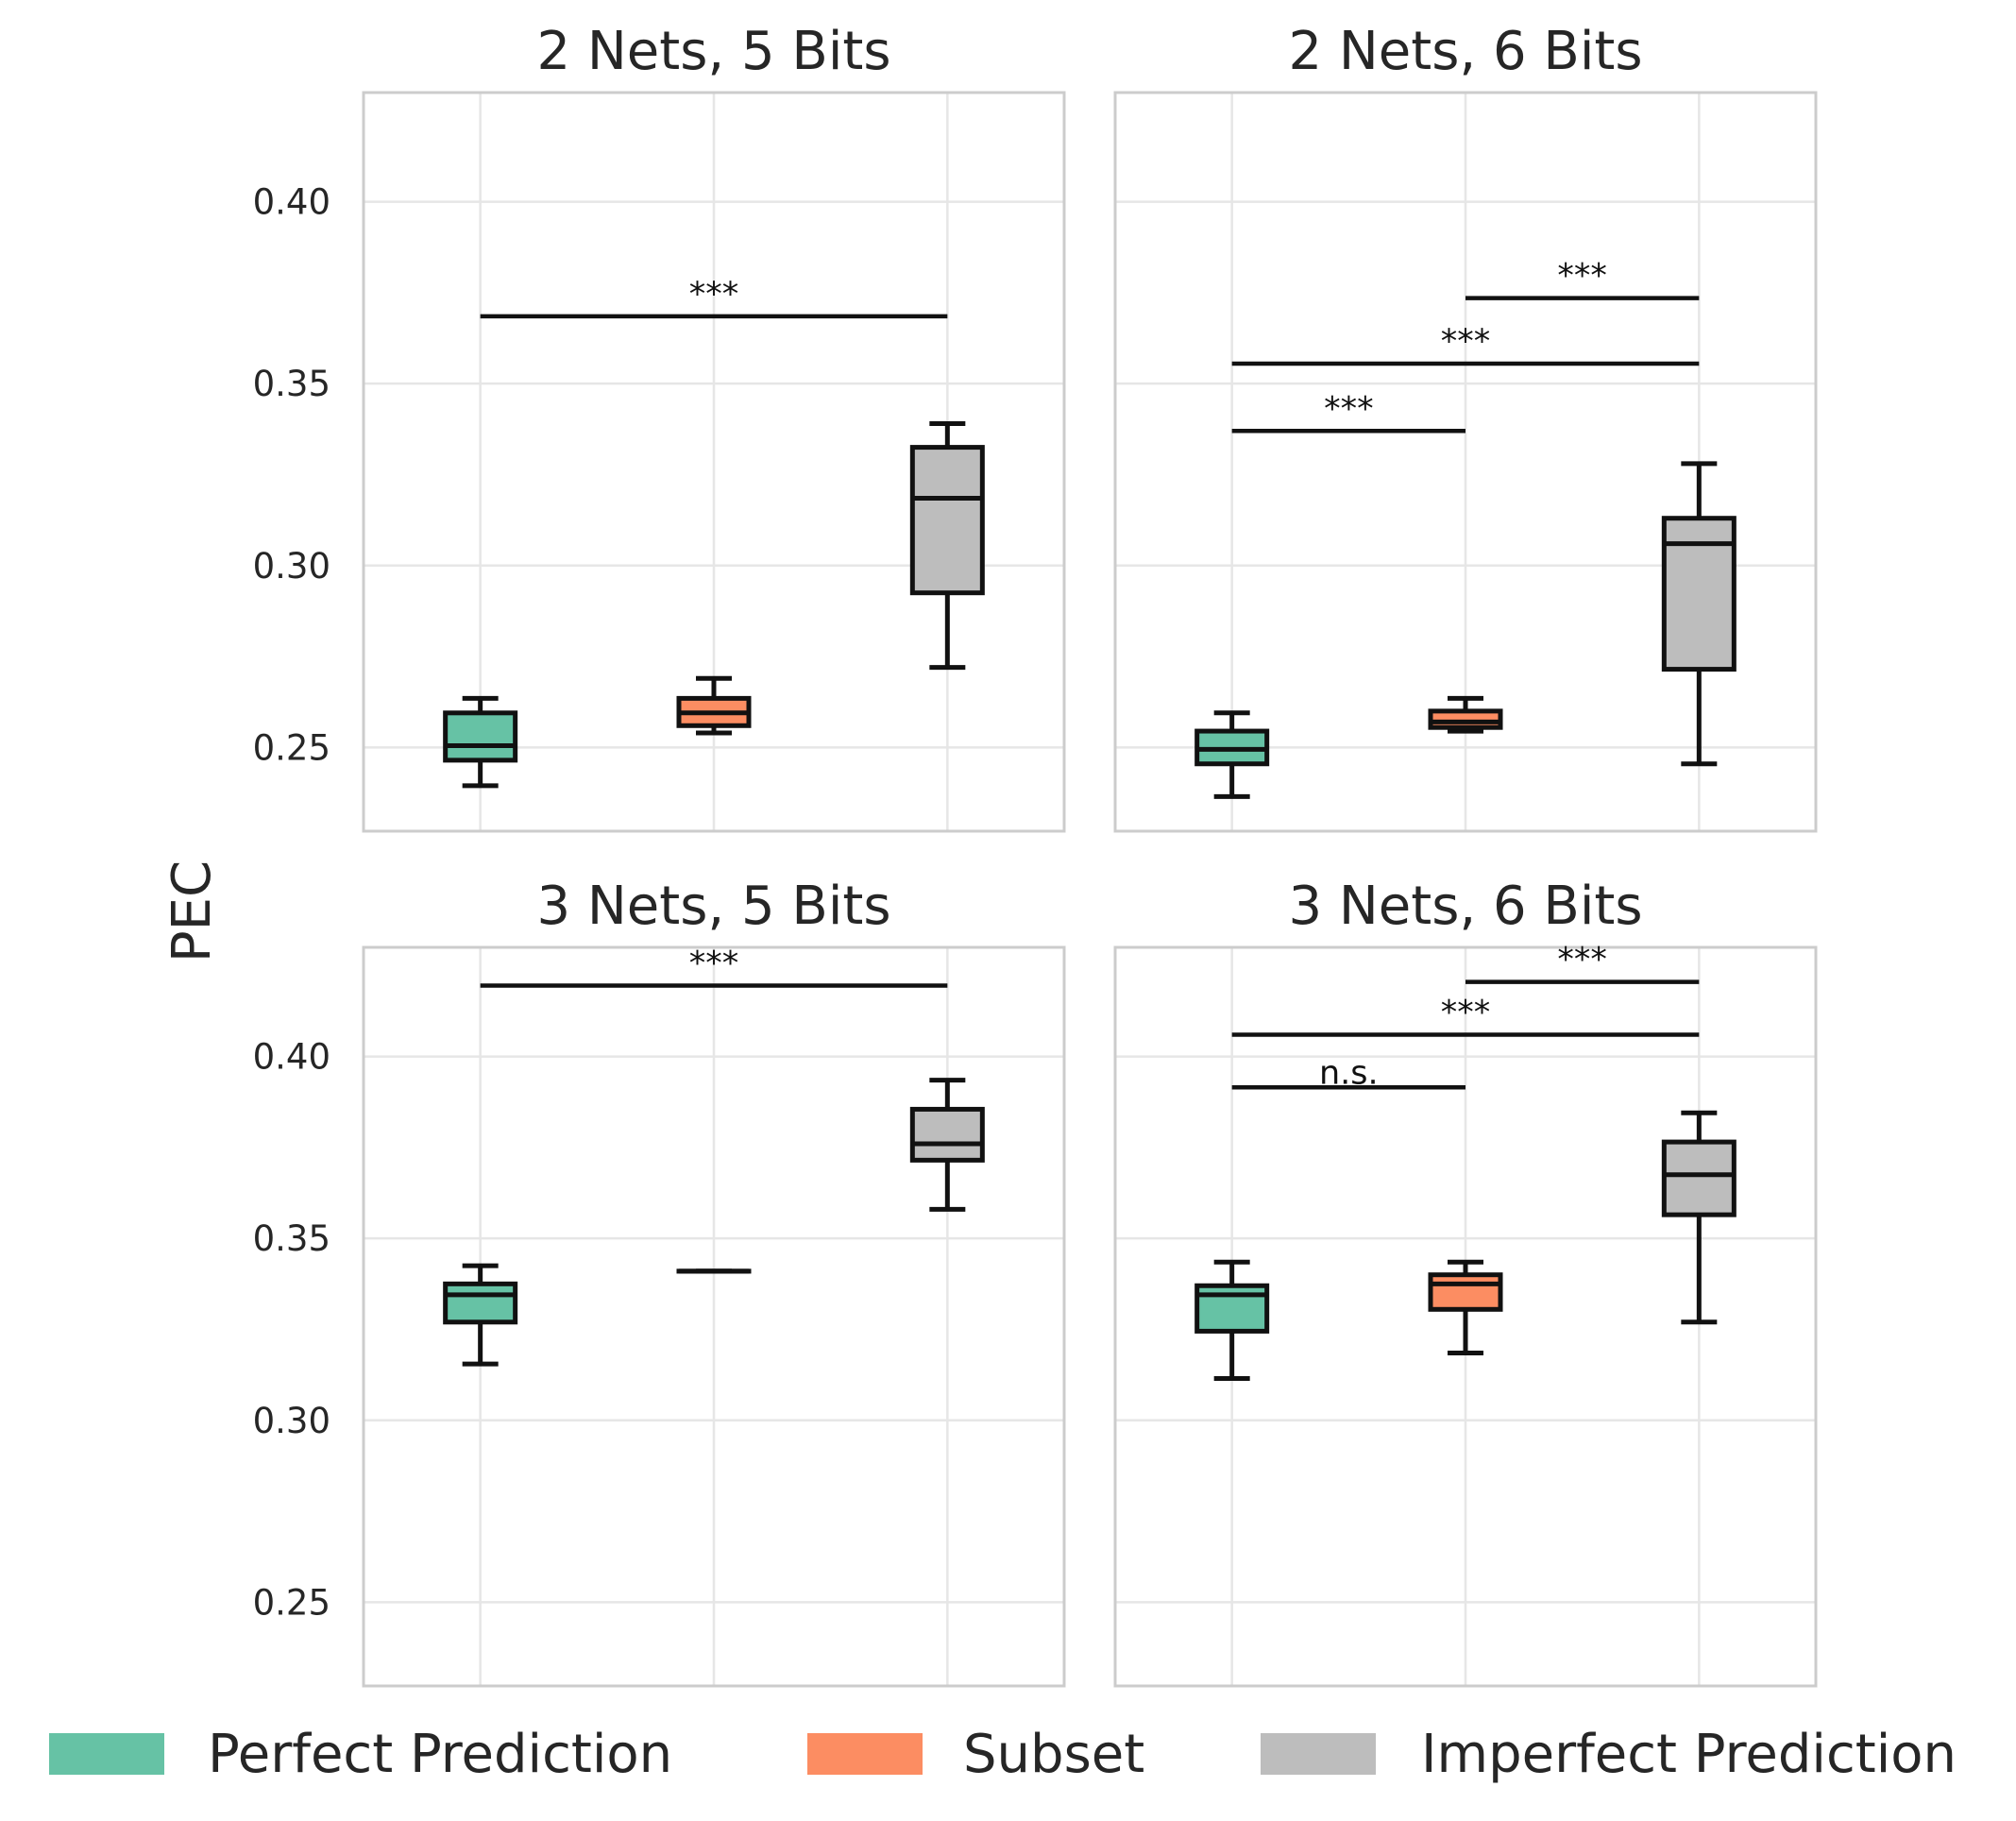  What do you see at coordinates (713, 906) in the screenshot?
I see `panel-title: 3 Nets, 5 Bits` at bounding box center [713, 906].